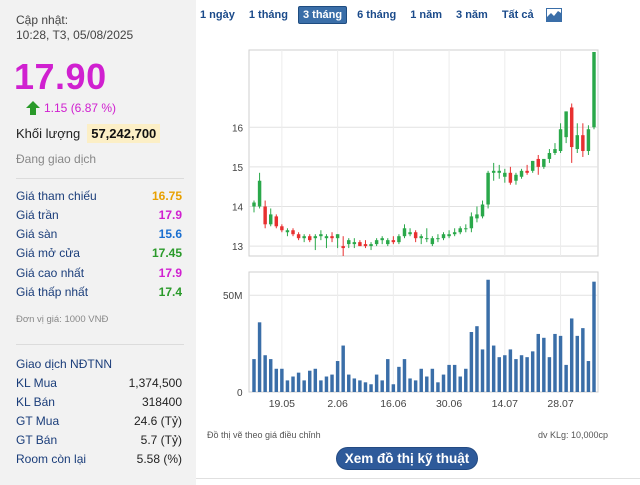  What do you see at coordinates (322, 15) in the screenshot?
I see `tab-3-months: 3 tháng` at bounding box center [322, 15].